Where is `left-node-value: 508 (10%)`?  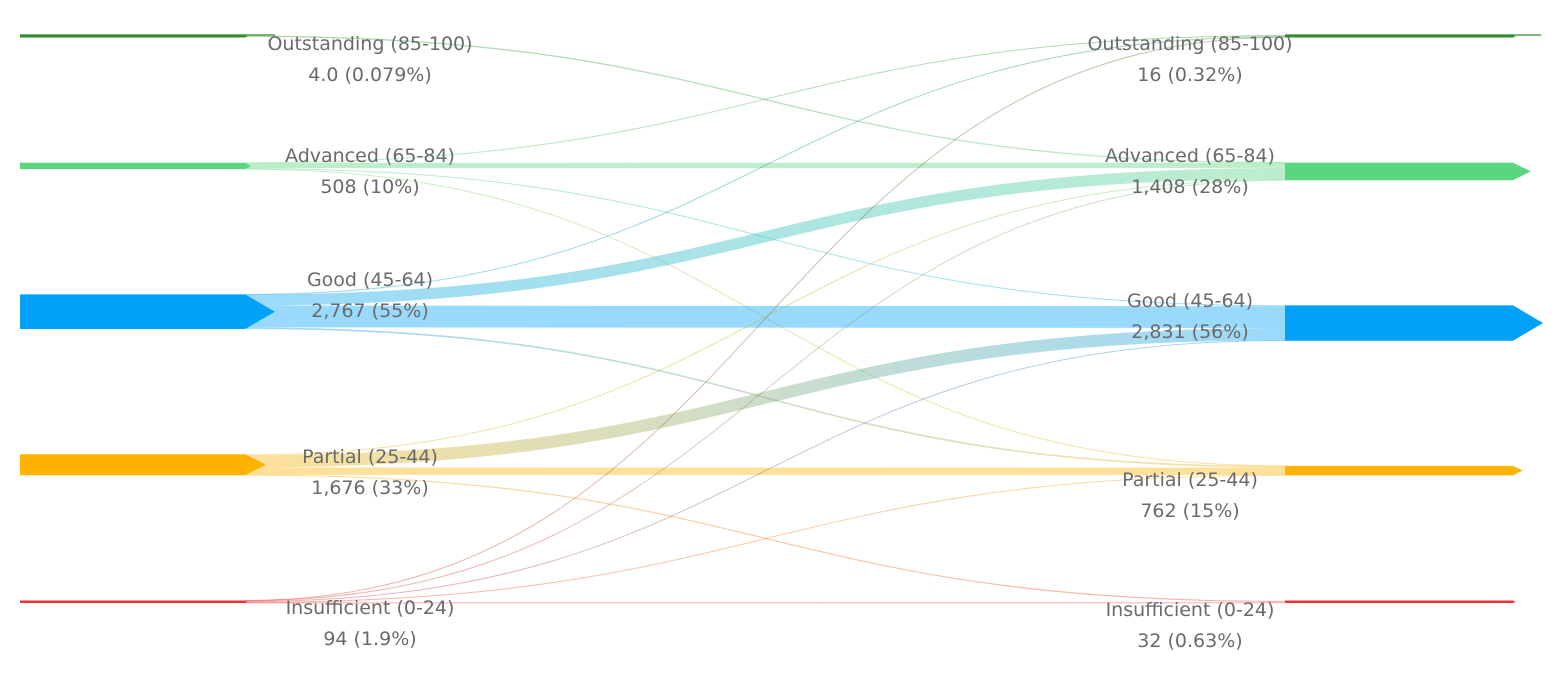
left-node-value: 508 (10%) is located at coordinates (369, 187).